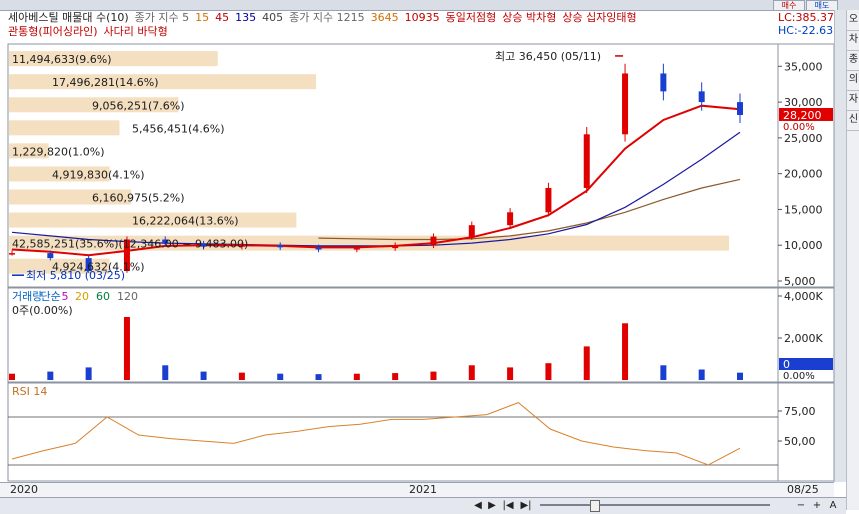 This screenshot has height=514, width=859. What do you see at coordinates (53, 31) in the screenshot?
I see `legend-row2-item-0: 관통형(피어싱라인)` at bounding box center [53, 31].